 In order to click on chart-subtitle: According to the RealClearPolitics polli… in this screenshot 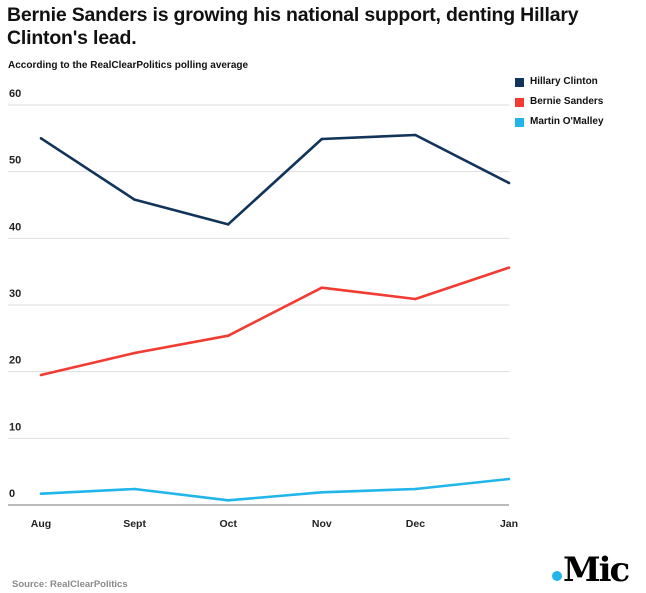, I will do `click(128, 65)`.